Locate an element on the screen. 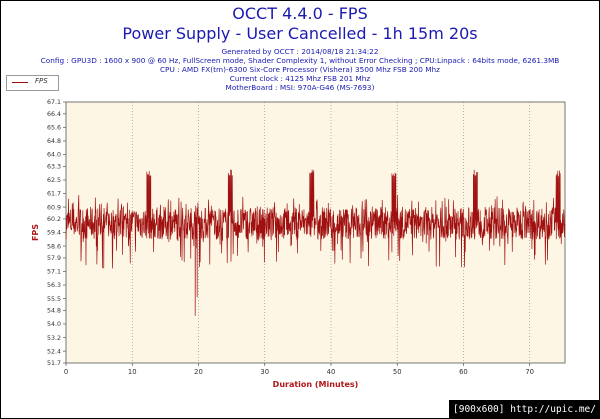 Image resolution: width=600 pixels, height=419 pixels. y-tick-label: 55.5 is located at coordinates (54, 299).